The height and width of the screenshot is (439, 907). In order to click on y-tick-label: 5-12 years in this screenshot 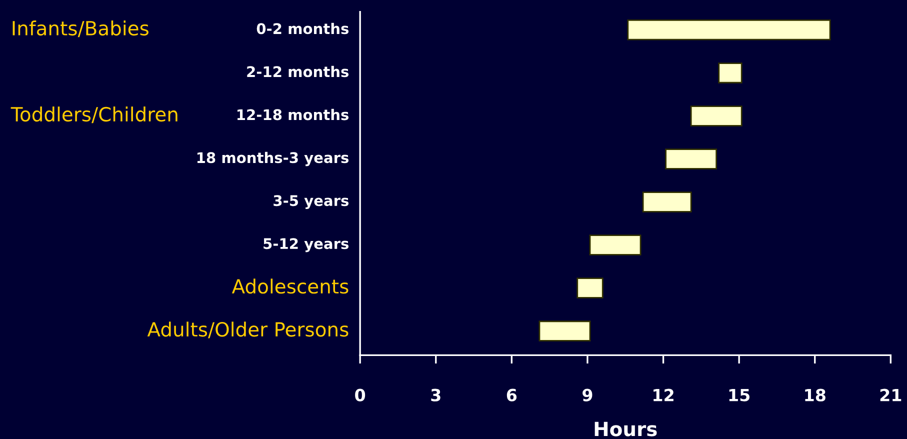, I will do `click(306, 245)`.